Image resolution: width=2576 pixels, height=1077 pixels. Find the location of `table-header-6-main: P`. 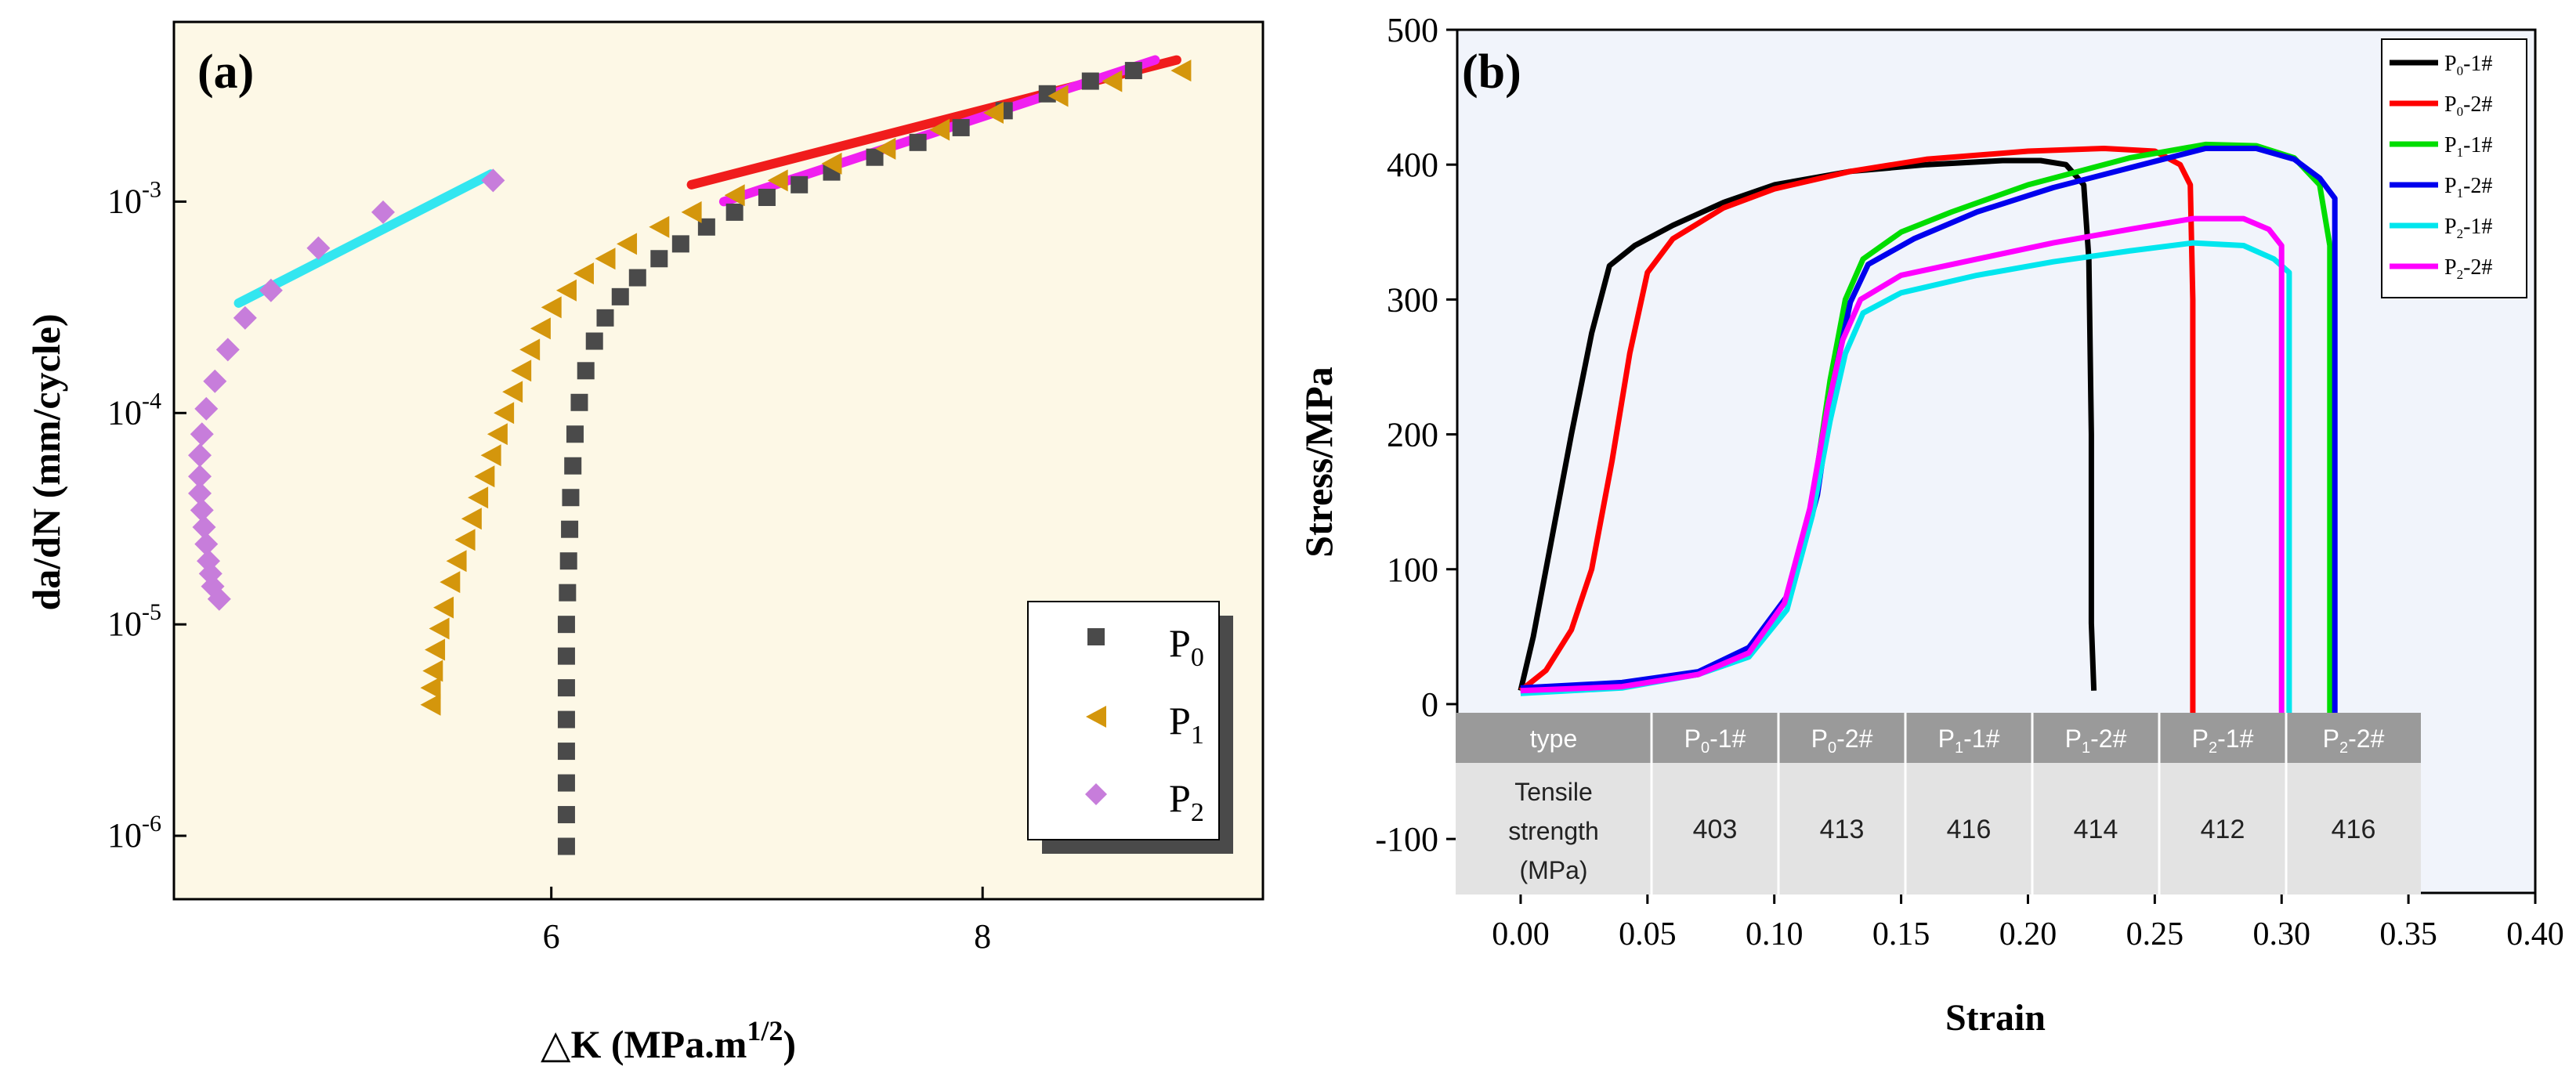

table-header-6-main: P is located at coordinates (2331, 739).